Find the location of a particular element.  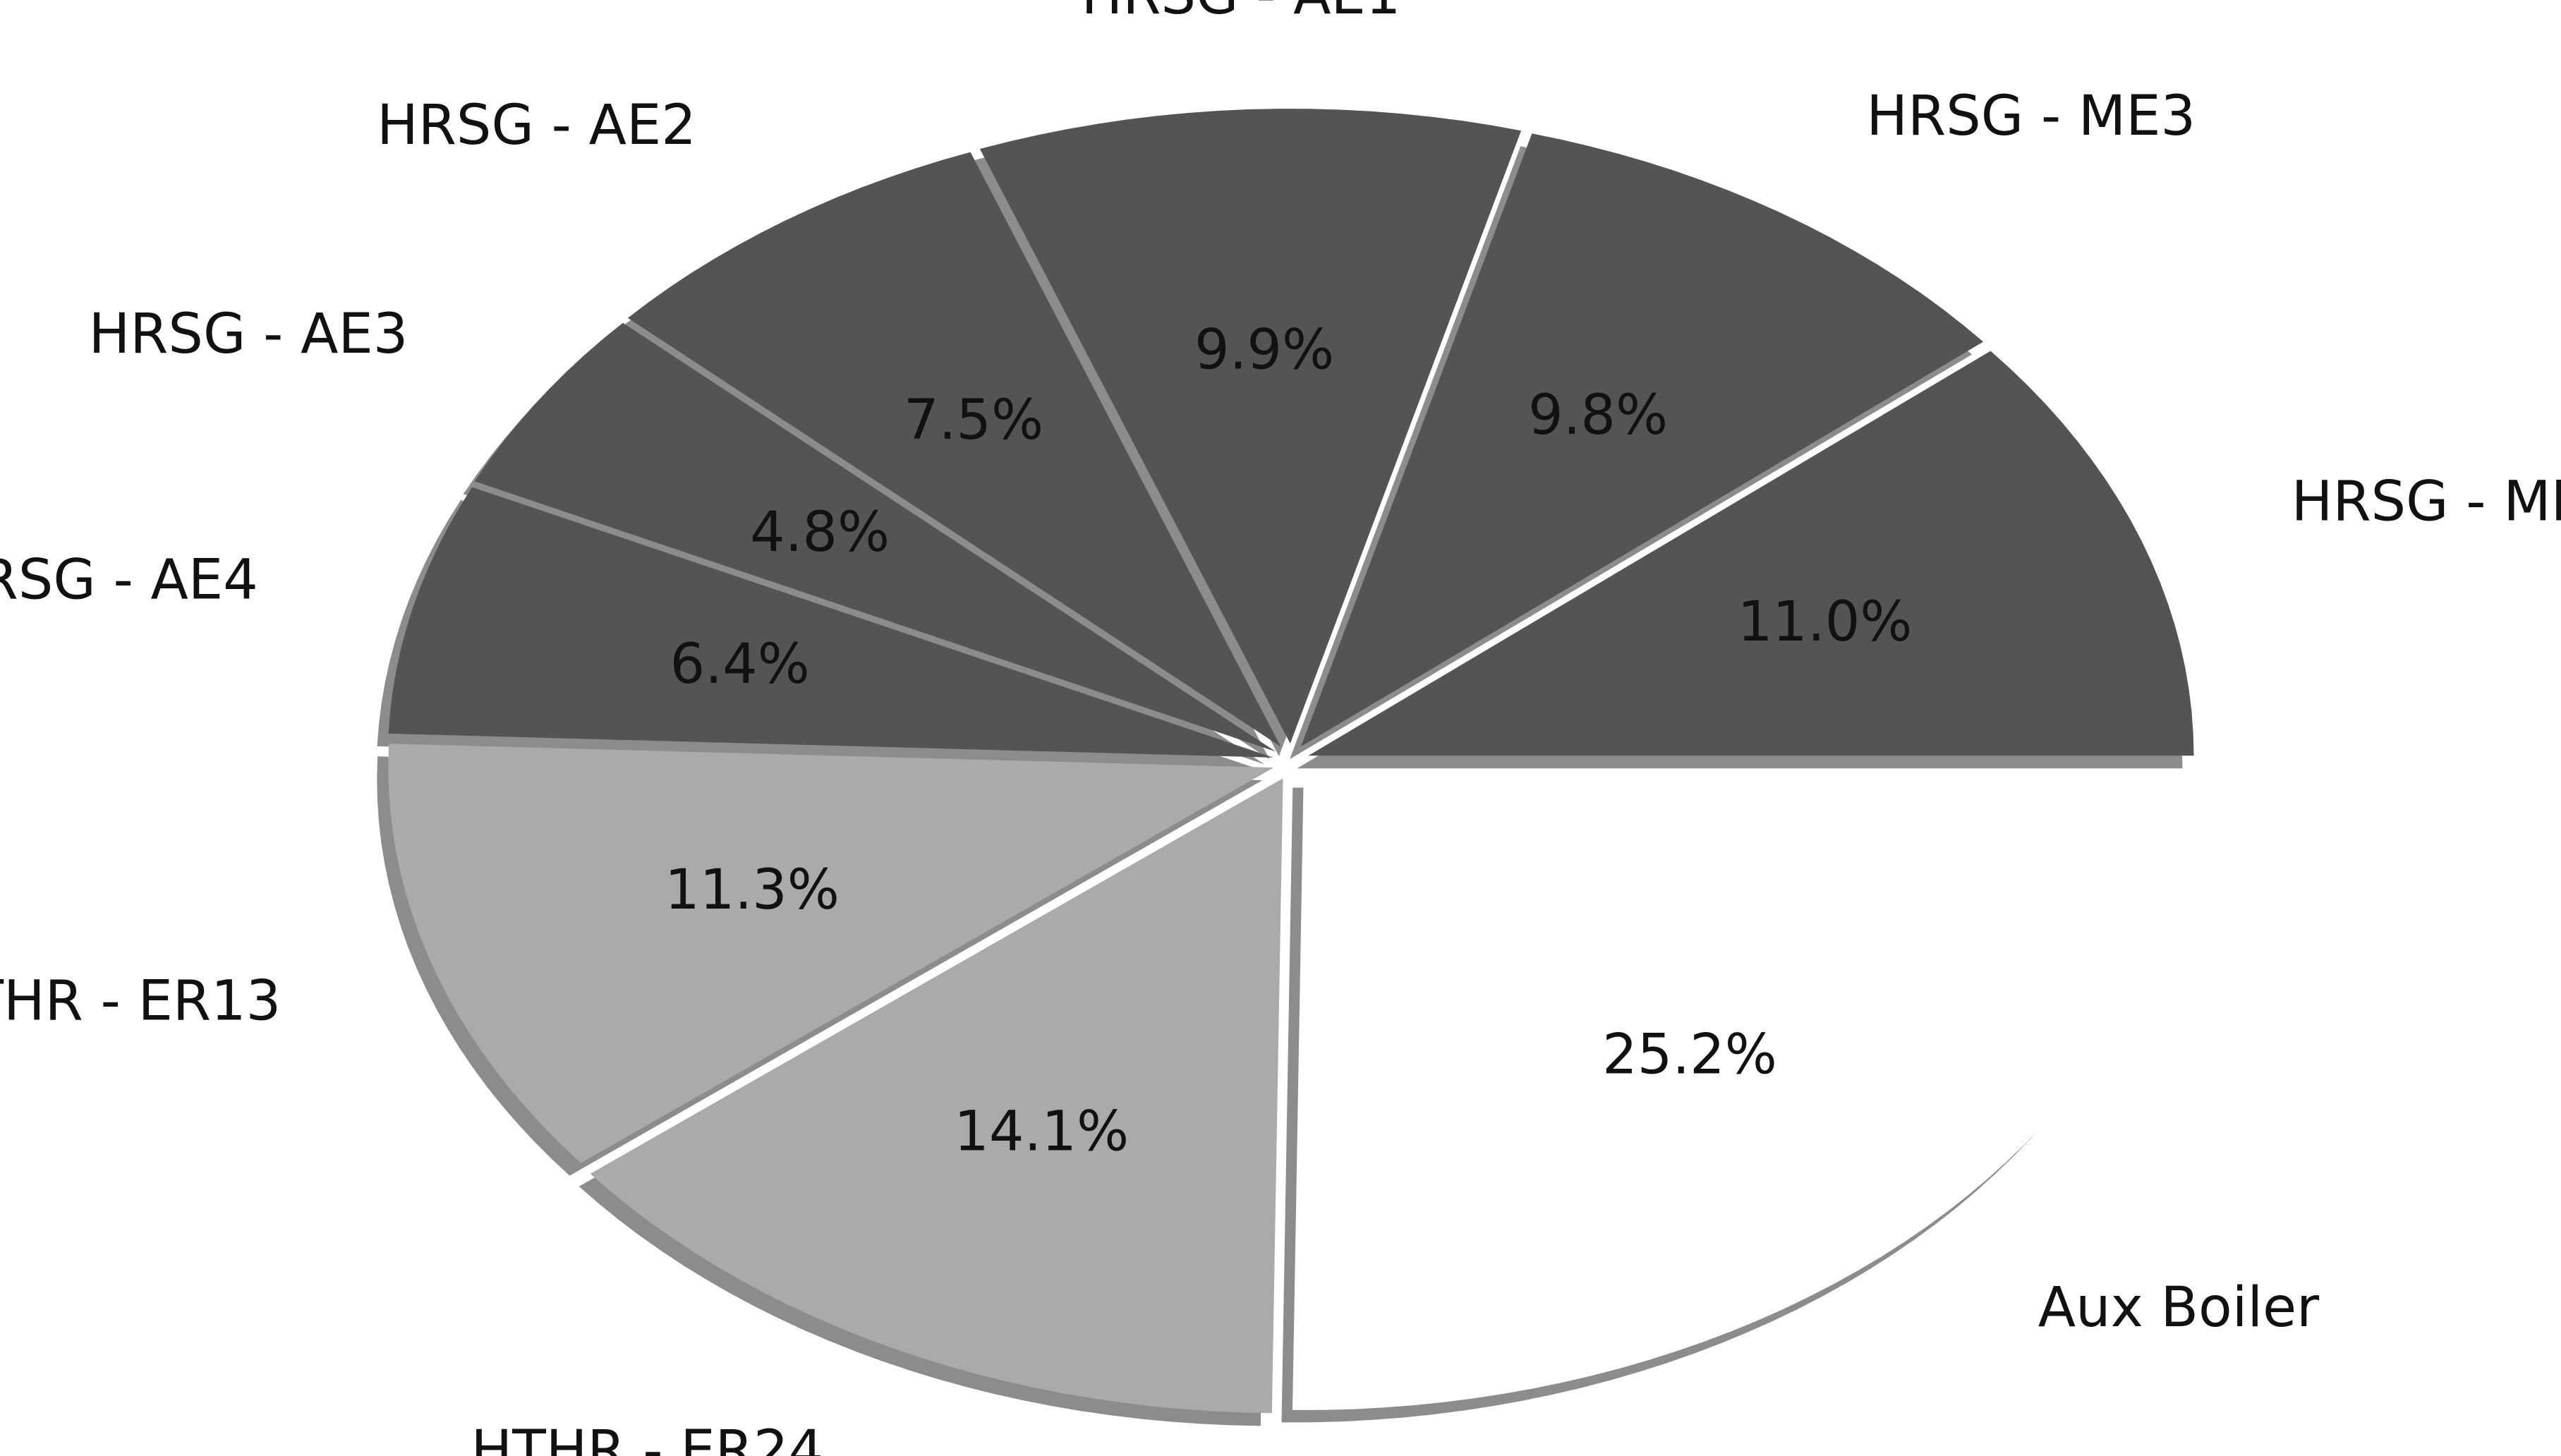

pie-slice-hrsg-ae2 is located at coordinates (954, 449).